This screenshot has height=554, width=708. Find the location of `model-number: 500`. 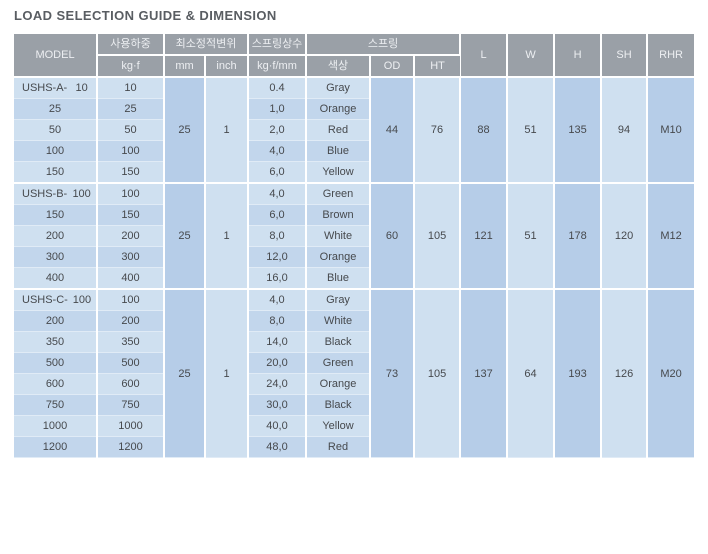

model-number: 500 is located at coordinates (55, 363).